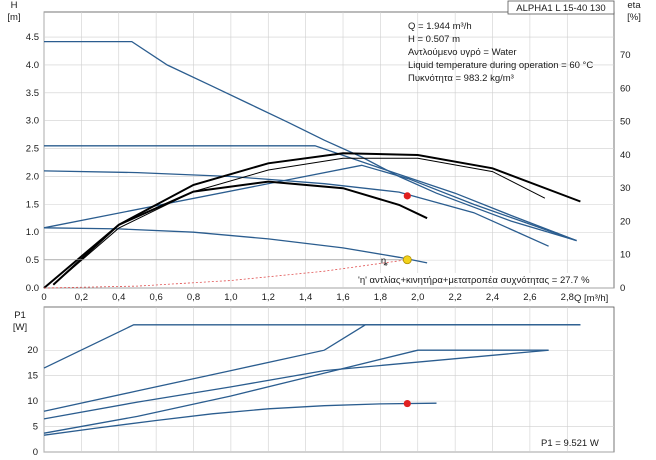 The image size is (656, 460). Describe the element at coordinates (43, 297) in the screenshot. I see `x-tick-label: 0` at that location.